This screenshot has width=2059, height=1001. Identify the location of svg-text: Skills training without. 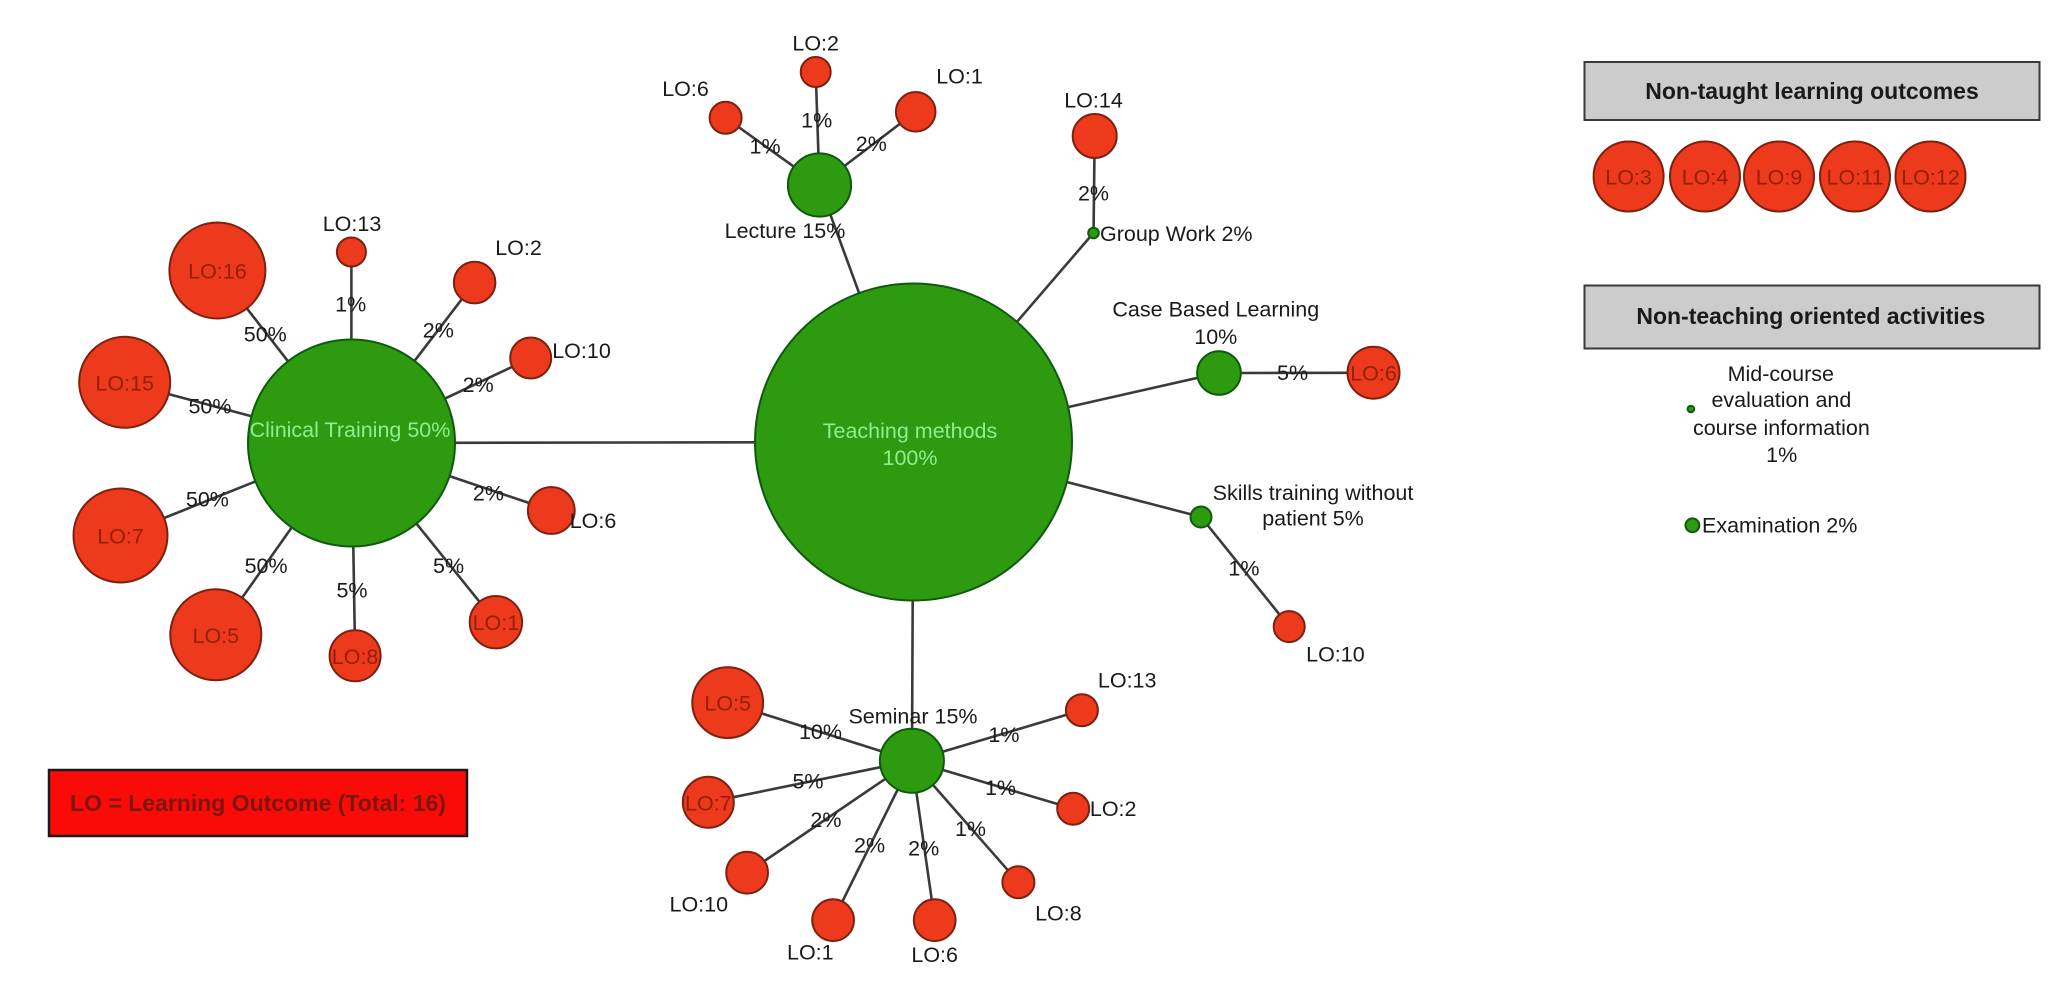
(1313, 493).